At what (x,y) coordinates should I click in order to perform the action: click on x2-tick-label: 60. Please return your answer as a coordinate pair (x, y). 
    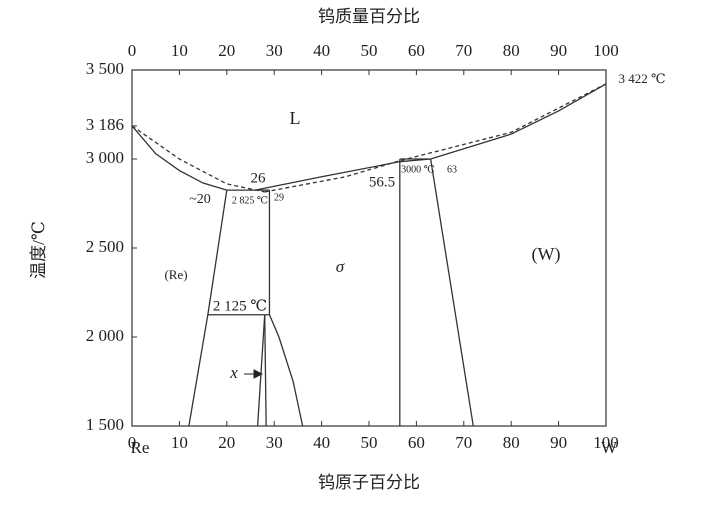
    Looking at the image, I should click on (416, 50).